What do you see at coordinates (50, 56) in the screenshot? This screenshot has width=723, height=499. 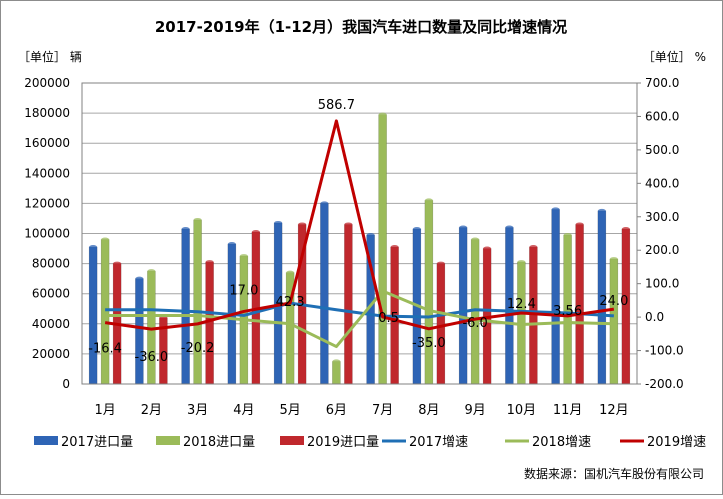 I see `left-axis-unit: ［单位］ 辆` at bounding box center [50, 56].